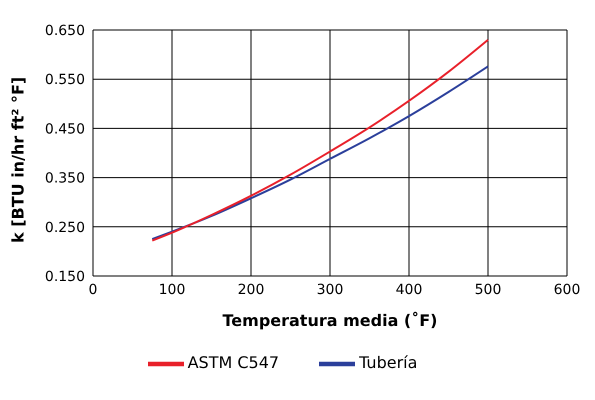 Image resolution: width=595 pixels, height=400 pixels. I want to click on y-tick-label: 0.650, so click(64, 30).